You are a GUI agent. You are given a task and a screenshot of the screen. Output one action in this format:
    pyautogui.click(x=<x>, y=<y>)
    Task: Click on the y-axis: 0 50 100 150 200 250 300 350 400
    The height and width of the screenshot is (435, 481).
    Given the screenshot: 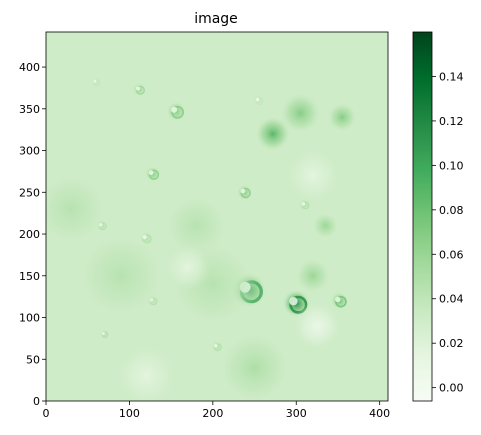 What is the action you would take?
    pyautogui.click(x=32, y=234)
    